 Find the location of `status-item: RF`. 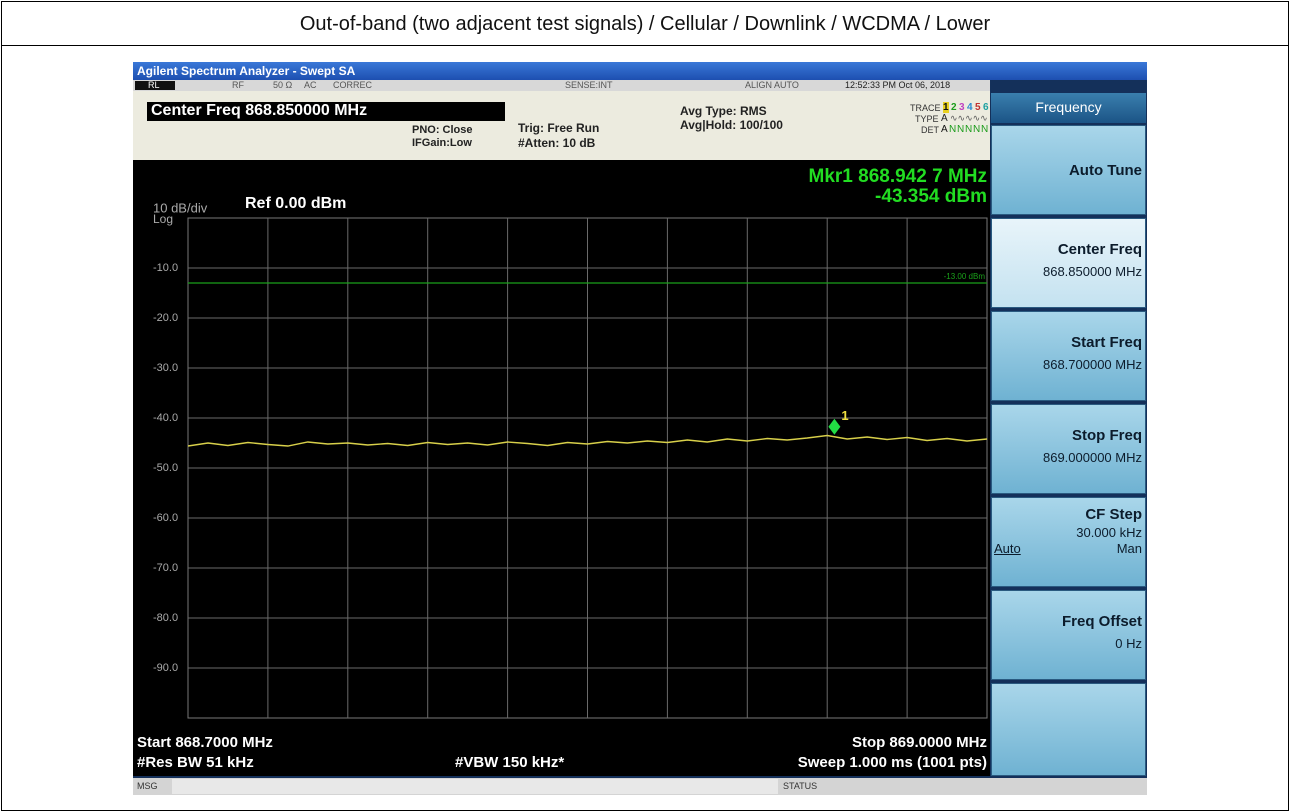

status-item: RF is located at coordinates (238, 85).